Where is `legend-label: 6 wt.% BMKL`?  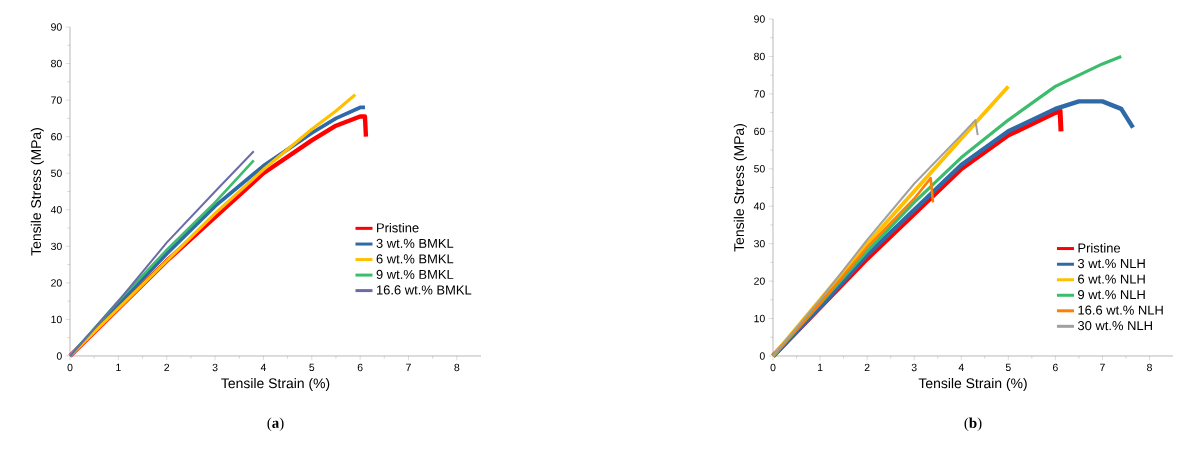
legend-label: 6 wt.% BMKL is located at coordinates (415, 259).